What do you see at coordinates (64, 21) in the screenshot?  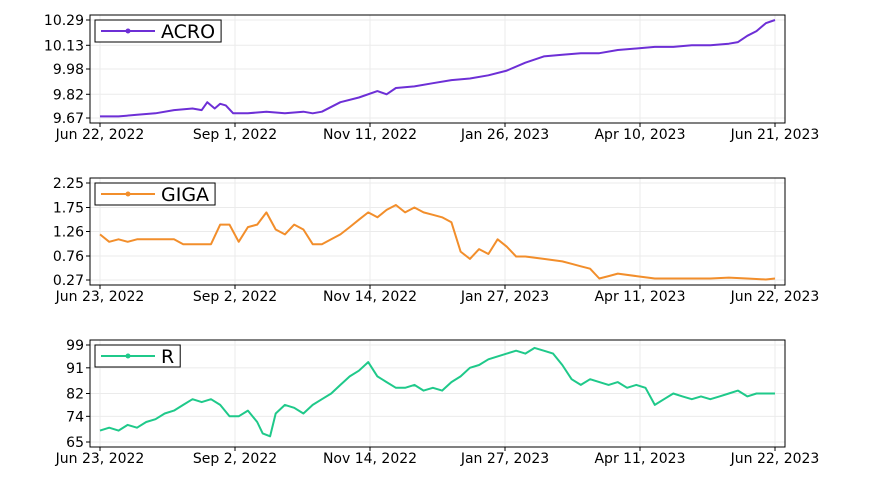 I see `y-tick-label: 10.29` at bounding box center [64, 21].